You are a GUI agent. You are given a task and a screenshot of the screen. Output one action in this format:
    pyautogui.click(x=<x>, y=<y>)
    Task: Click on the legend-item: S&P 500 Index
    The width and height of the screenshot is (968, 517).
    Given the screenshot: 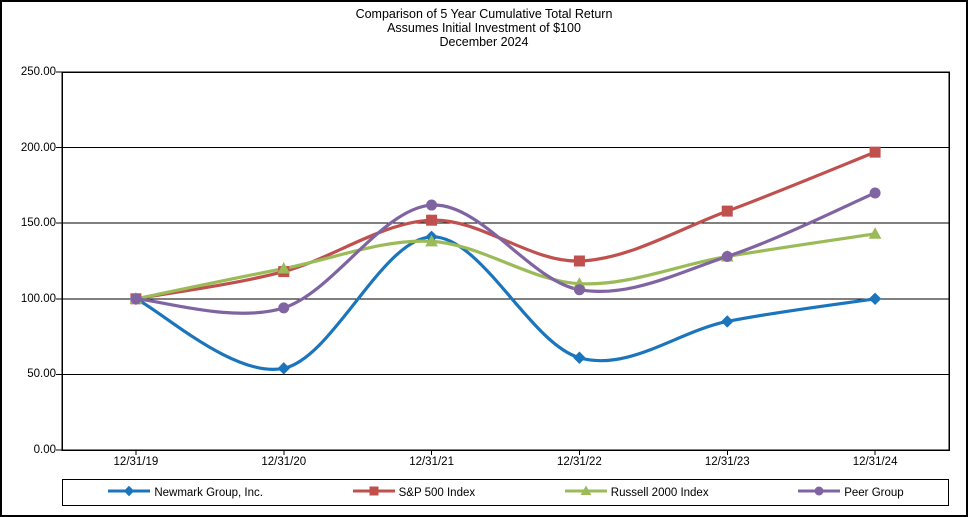 What is the action you would take?
    pyautogui.click(x=414, y=492)
    